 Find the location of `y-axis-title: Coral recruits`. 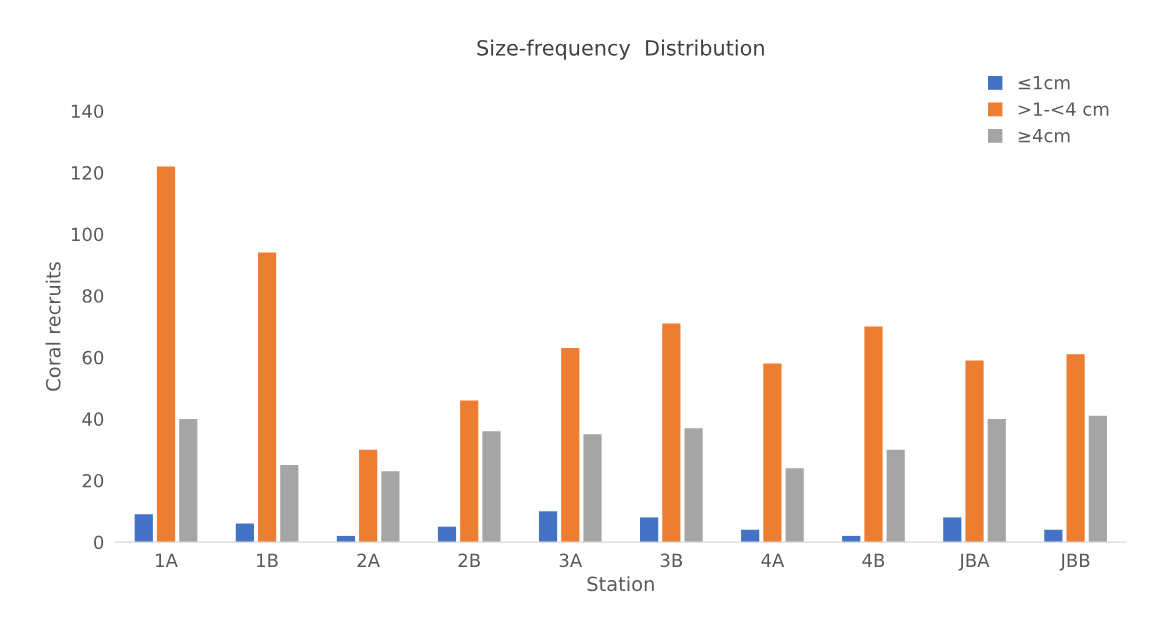

y-axis-title: Coral recruits is located at coordinates (53, 326).